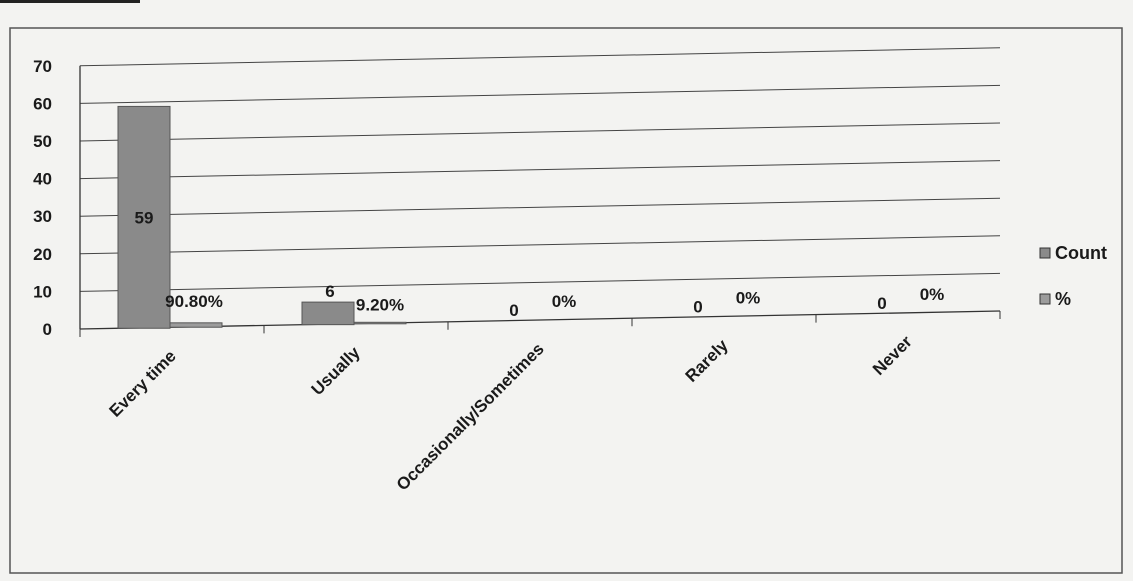  Describe the element at coordinates (42, 179) in the screenshot. I see `y-tick-label: 40` at that location.